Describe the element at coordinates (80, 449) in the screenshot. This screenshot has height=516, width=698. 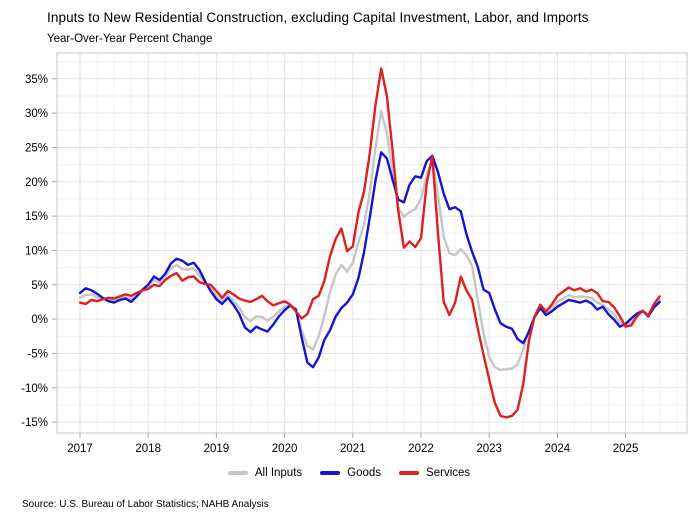
I see `x-tick-label: 2017` at that location.